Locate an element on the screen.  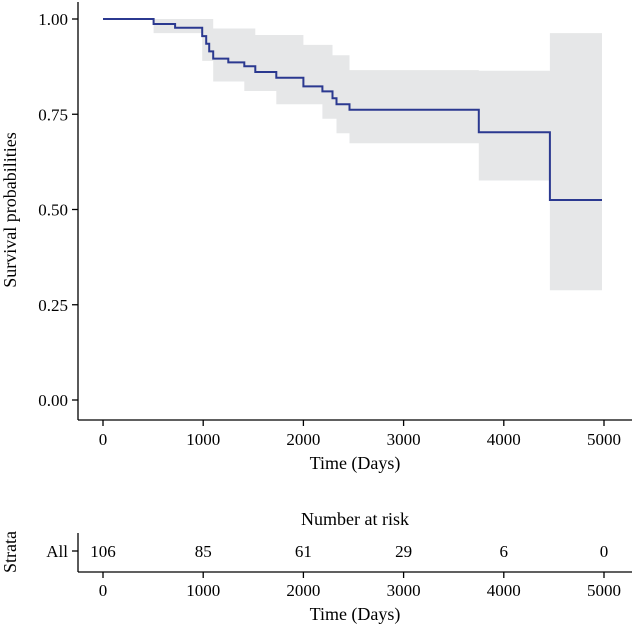
y-tick-label: 0.50 is located at coordinates (53, 210).